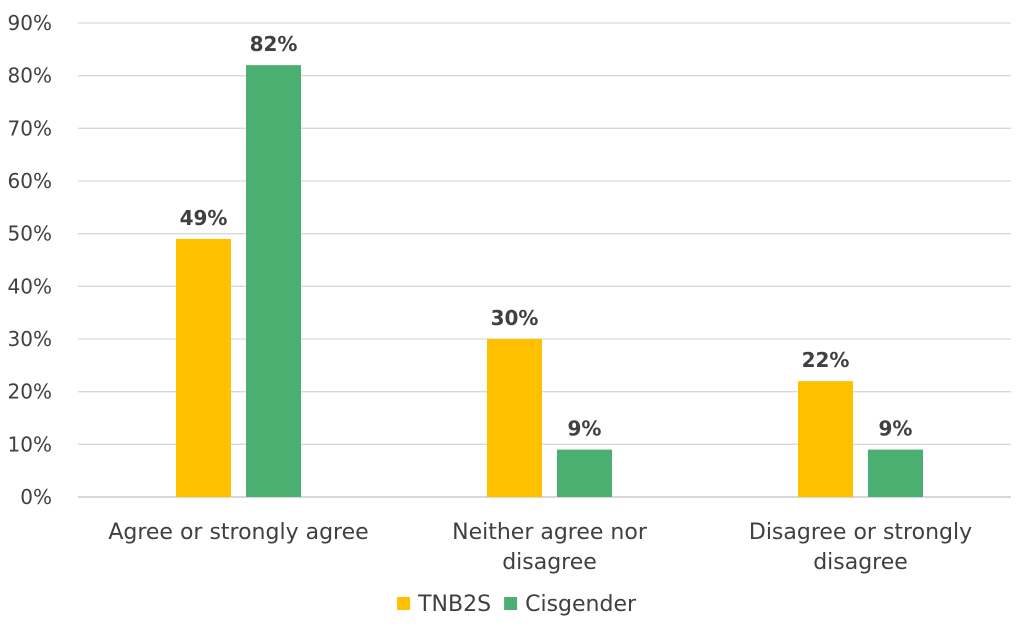 Image resolution: width=1021 pixels, height=627 pixels. Describe the element at coordinates (274, 44) in the screenshot. I see `data-label: 82%` at that location.